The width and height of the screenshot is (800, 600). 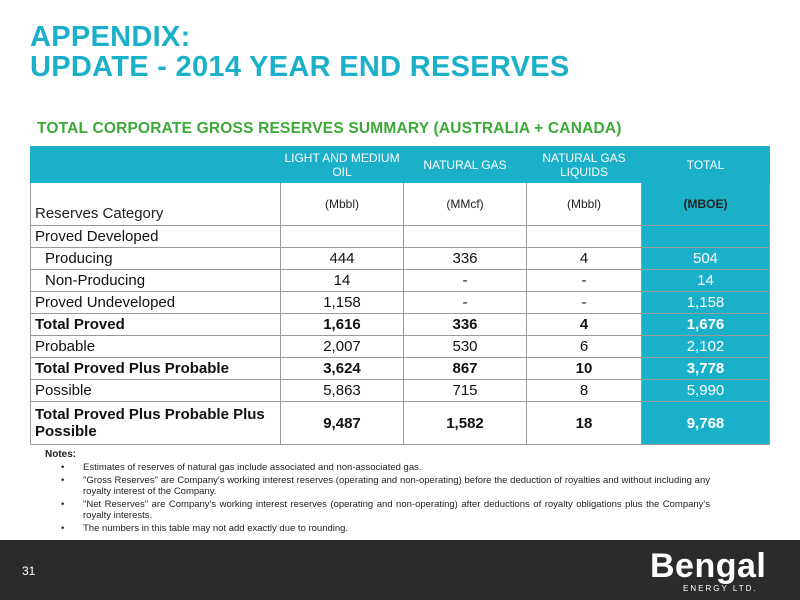 I want to click on table-row: Possible 5,863 715 8 5,990, so click(x=400, y=390).